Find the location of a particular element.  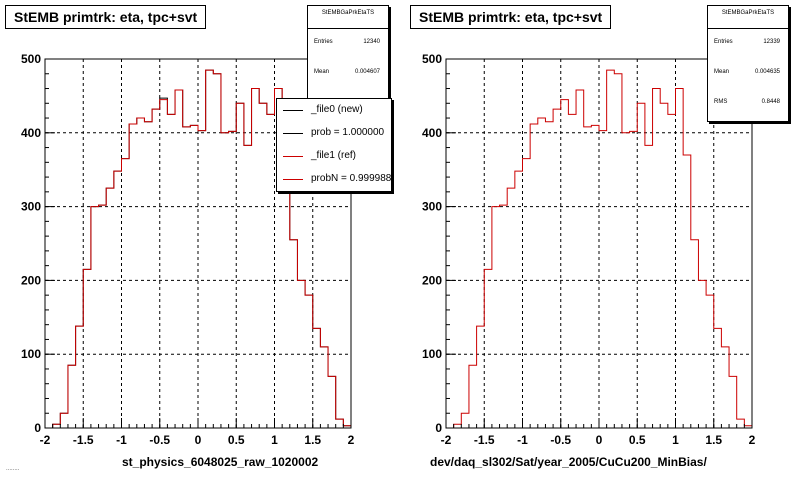

legend-entry: _file0 (new) is located at coordinates (334, 110).